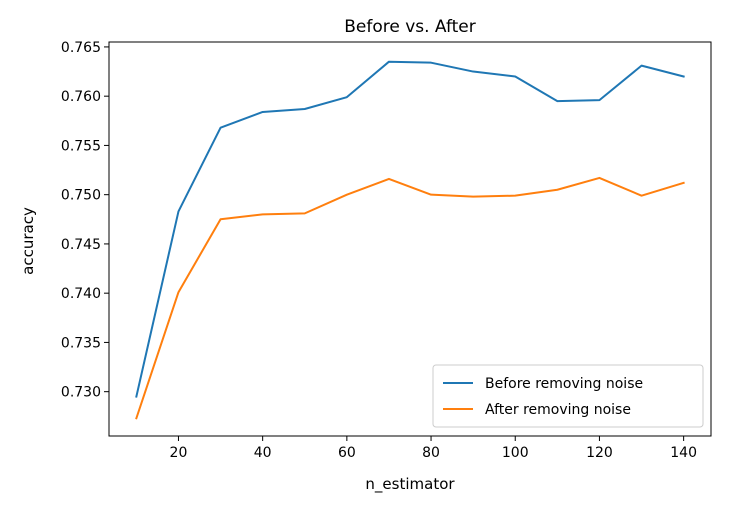  What do you see at coordinates (515, 453) in the screenshot?
I see `x-tick-label: 100` at bounding box center [515, 453].